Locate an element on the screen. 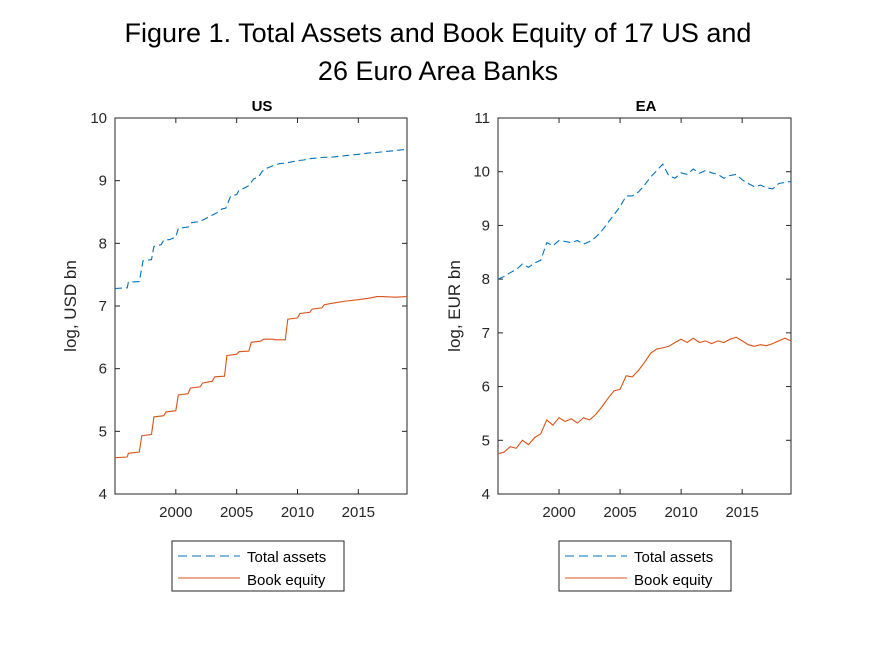  us-x-tick-label: 2010 is located at coordinates (297, 512).